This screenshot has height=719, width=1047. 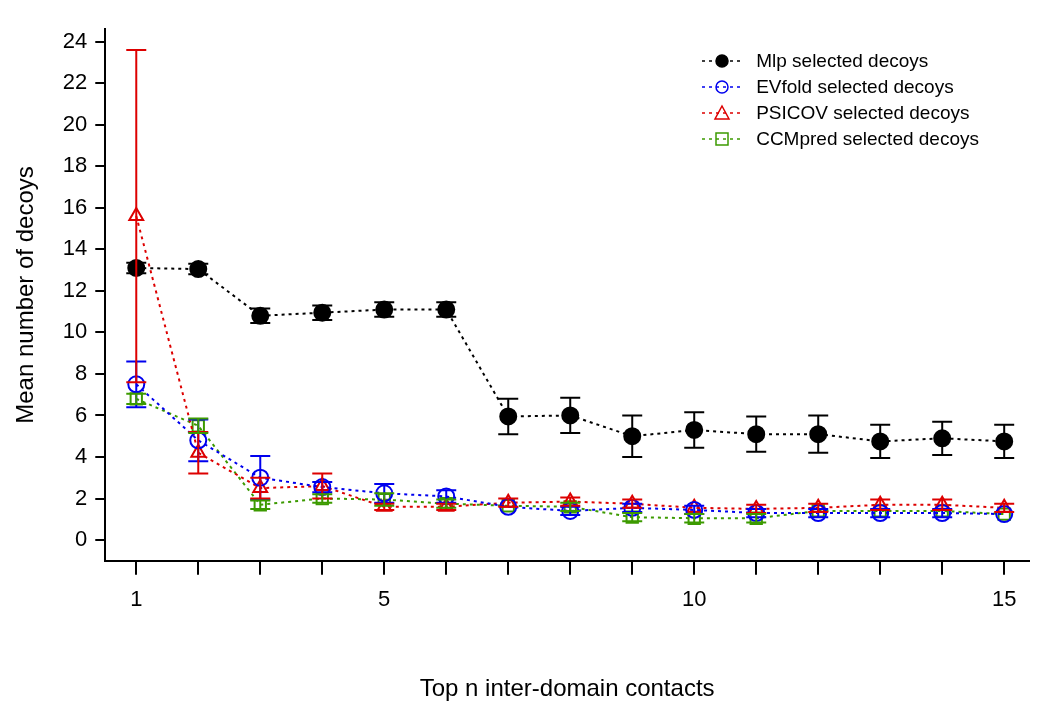 I want to click on y-axis-title: Mean number of decoys, so click(x=25, y=295).